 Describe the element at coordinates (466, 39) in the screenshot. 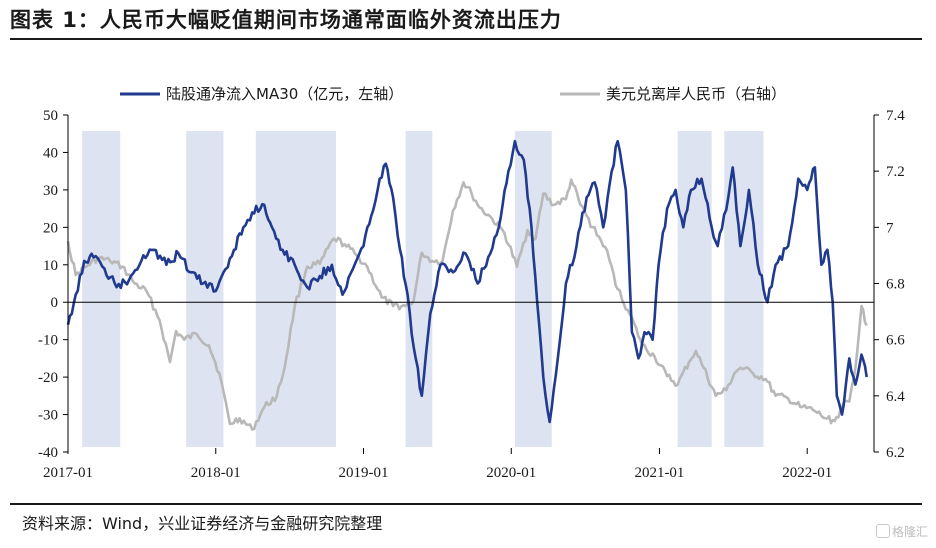

I see `title-underline` at that location.